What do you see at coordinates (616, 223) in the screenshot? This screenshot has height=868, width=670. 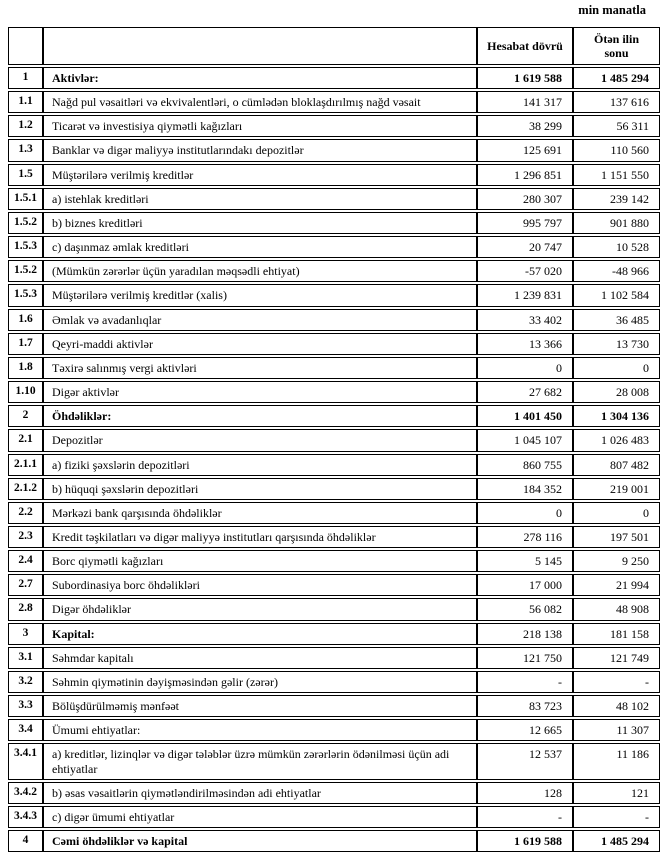 I see `row-previous-value: 901 880` at bounding box center [616, 223].